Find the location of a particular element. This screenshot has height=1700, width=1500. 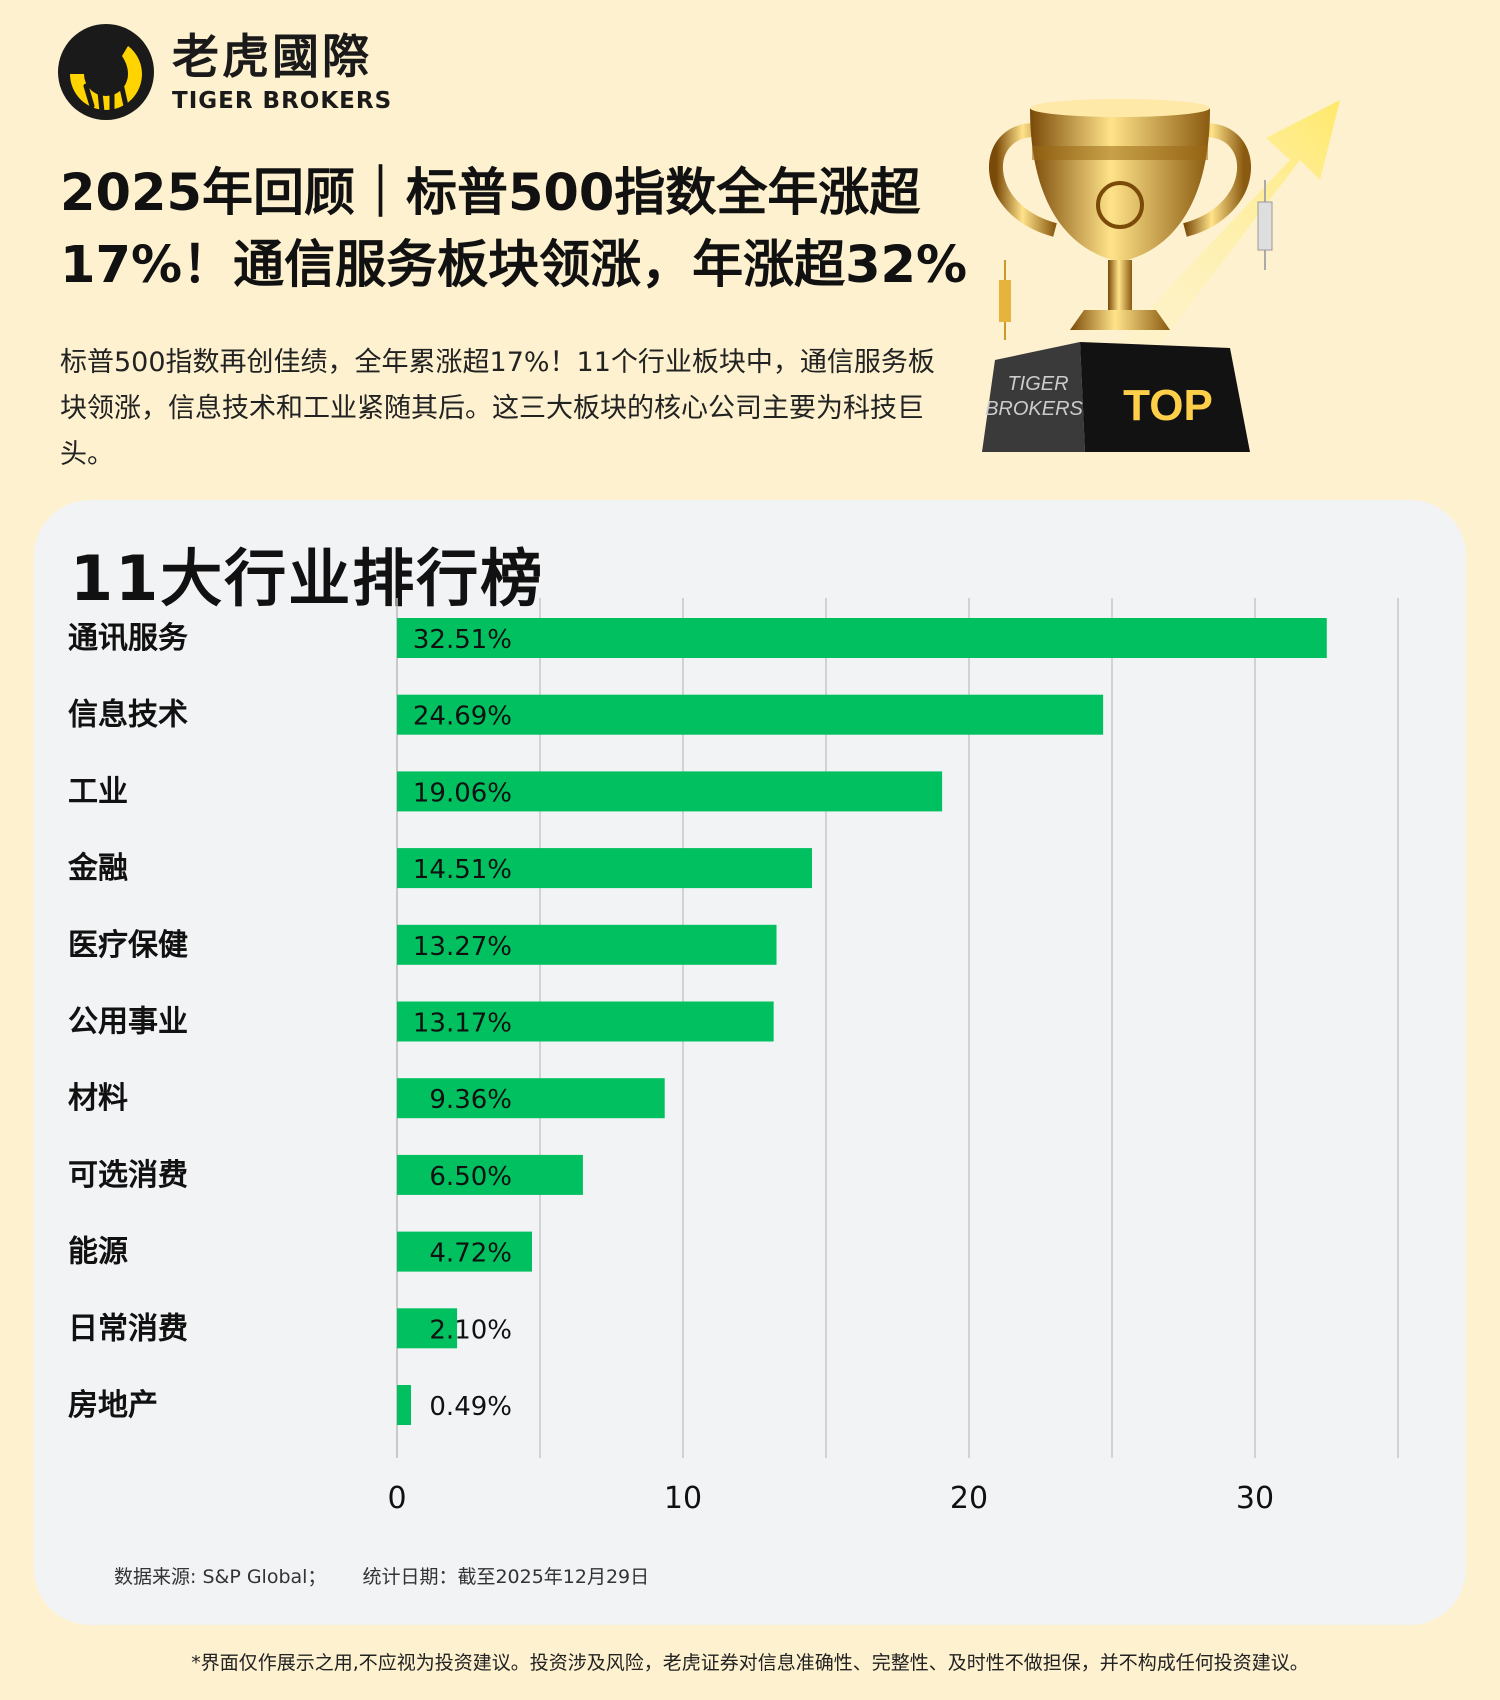

category-label: 医疗保健 is located at coordinates (128, 945).